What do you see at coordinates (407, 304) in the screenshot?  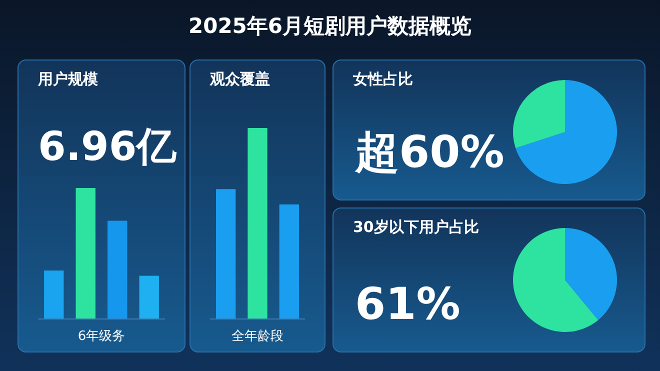 I see `text: 61%` at bounding box center [407, 304].